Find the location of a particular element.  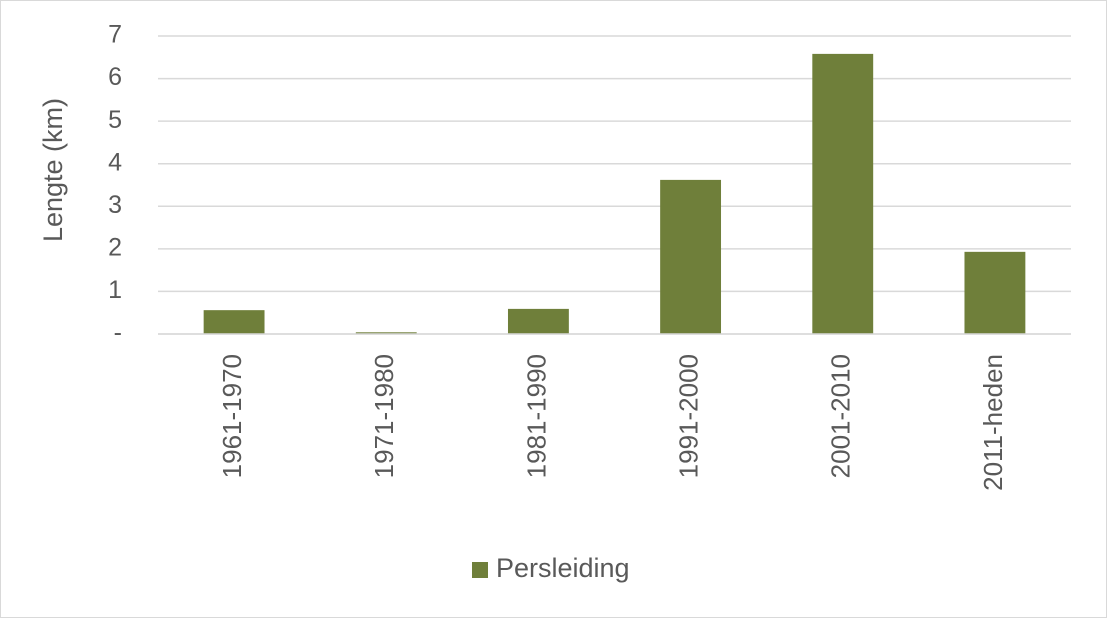

x-tick-label: 2011-heden is located at coordinates (993, 422).